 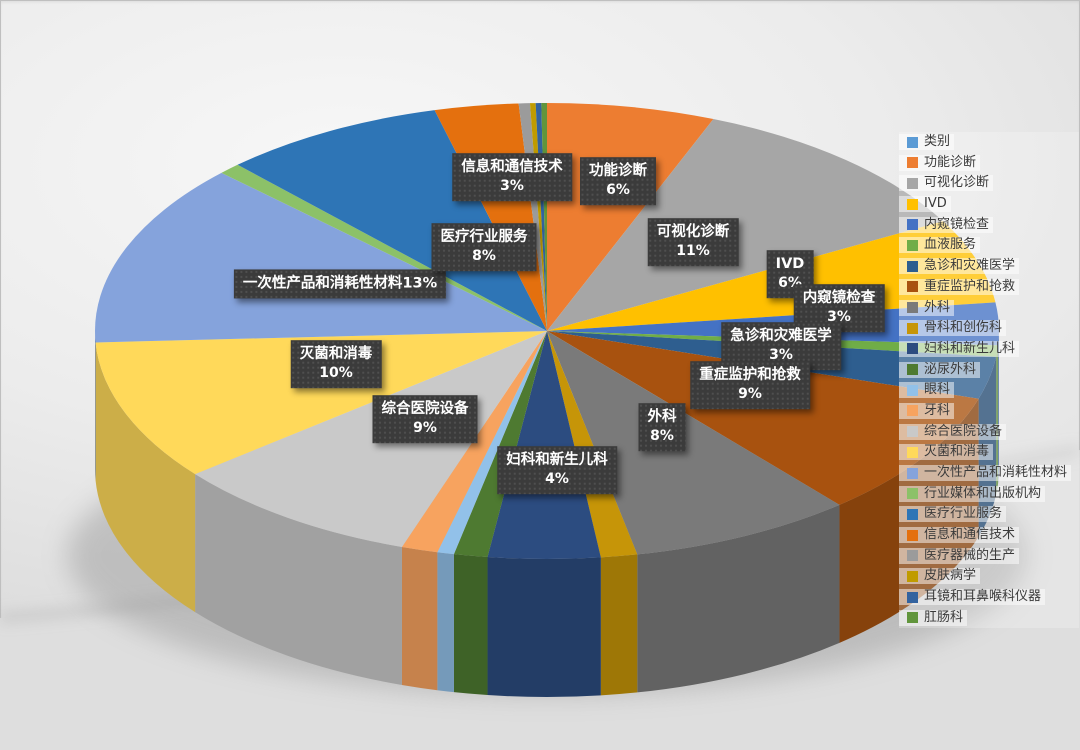 What do you see at coordinates (937, 410) in the screenshot?
I see `legend-label: 牙科` at bounding box center [937, 410].